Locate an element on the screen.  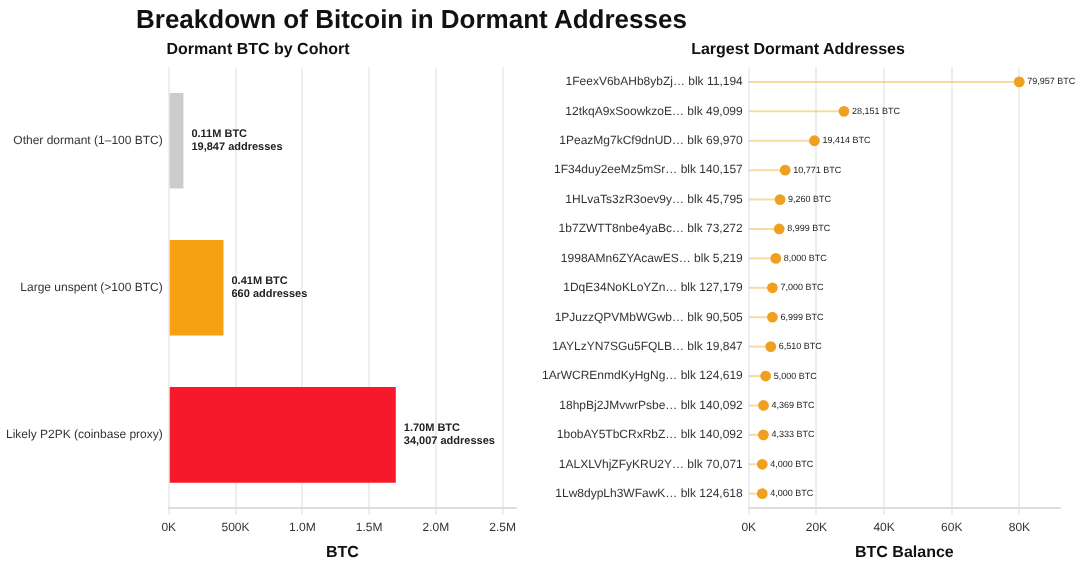
chart-title: Largest Dormant Addresses is located at coordinates (798, 49).